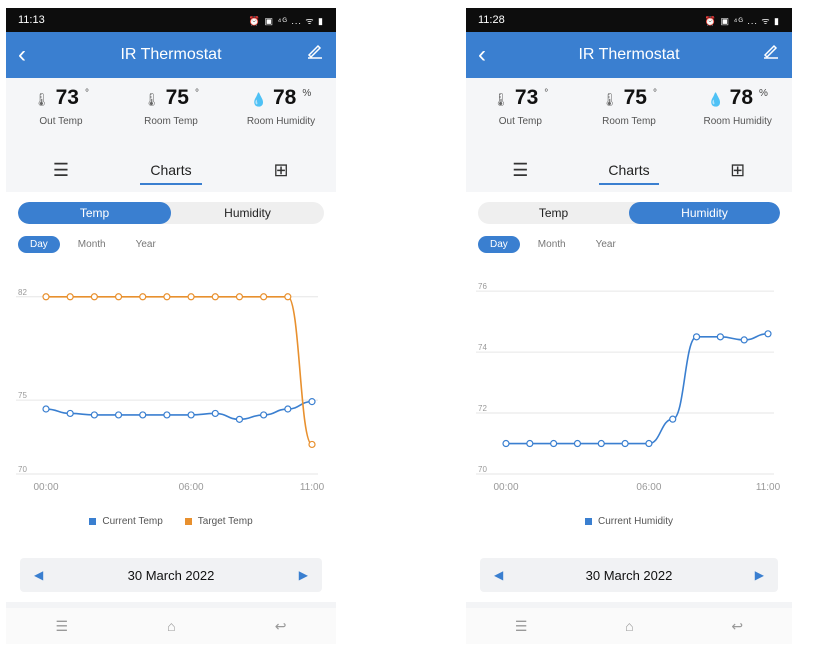 This screenshot has height=649, width=827. I want to click on thermometer-icon: 🌡, so click(609, 99).